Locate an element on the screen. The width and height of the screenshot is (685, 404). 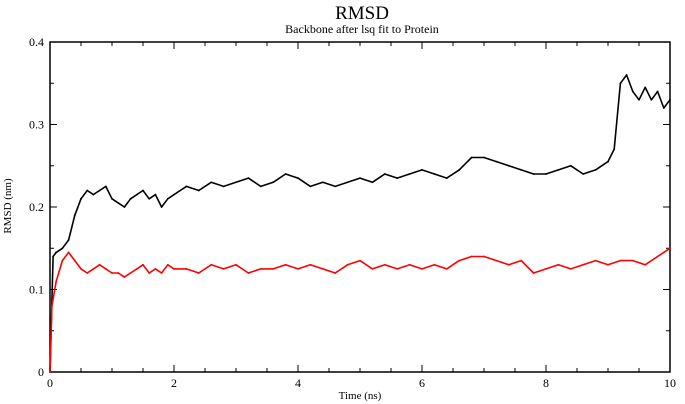
chart-title: RMSD is located at coordinates (362, 13).